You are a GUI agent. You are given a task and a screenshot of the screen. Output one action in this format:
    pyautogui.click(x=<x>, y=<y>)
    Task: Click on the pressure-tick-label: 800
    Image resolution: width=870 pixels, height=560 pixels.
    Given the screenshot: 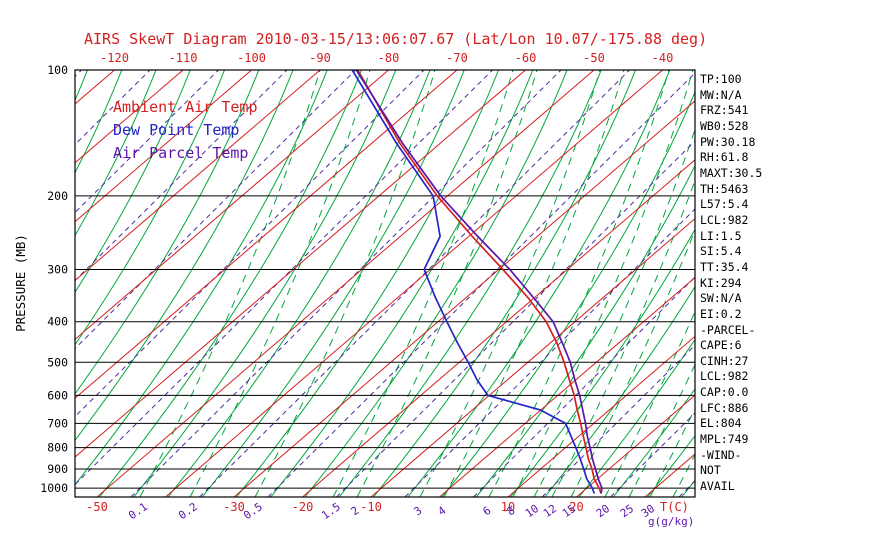 What is the action you would take?
    pyautogui.click(x=57, y=448)
    